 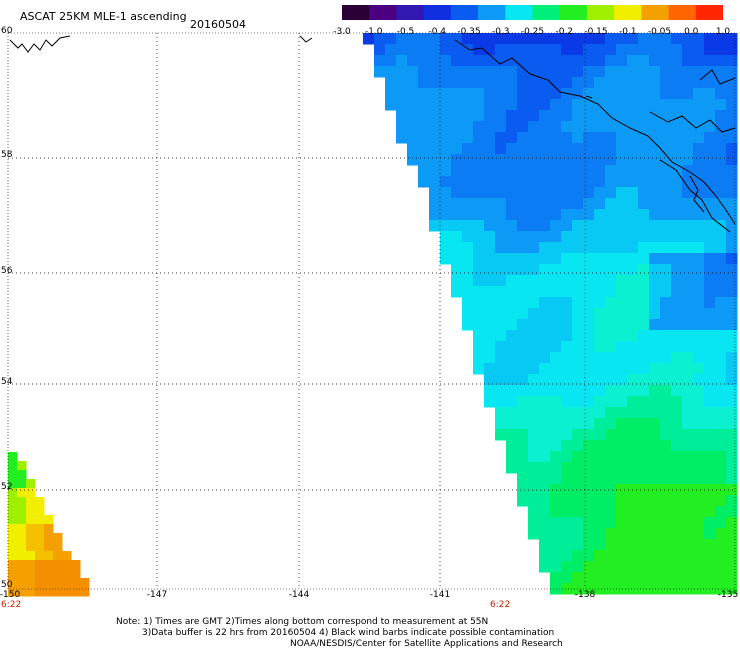 What do you see at coordinates (157, 595) in the screenshot?
I see `lon-label-147: -147` at bounding box center [157, 595].